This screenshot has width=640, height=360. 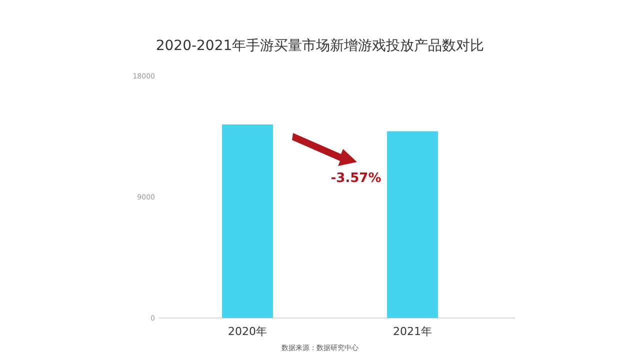 What do you see at coordinates (247, 331) in the screenshot?
I see `x-tick-label: 2020年` at bounding box center [247, 331].